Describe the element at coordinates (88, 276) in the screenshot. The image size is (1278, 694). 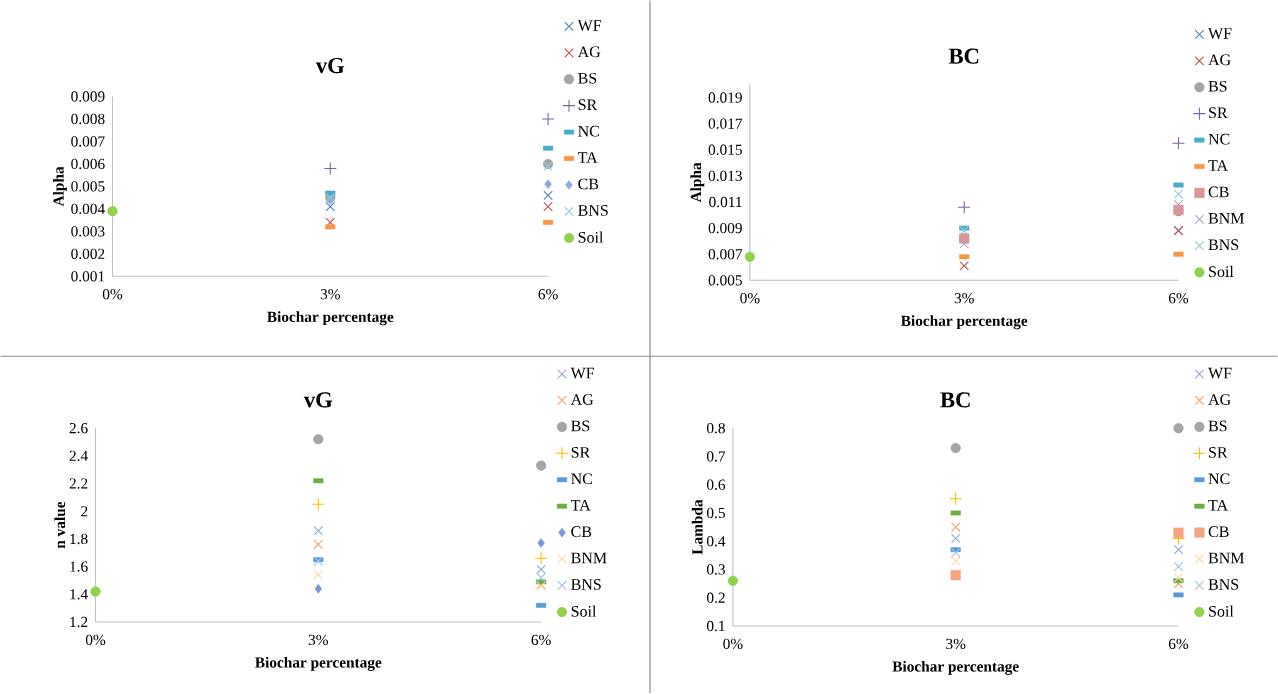
I see `y-tick-label: 0.001` at that location.